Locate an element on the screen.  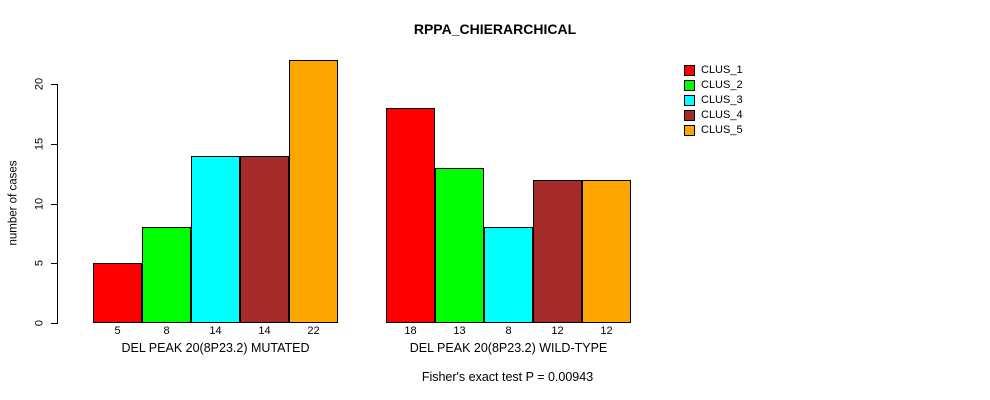
legend: CLUS_1 CLUS_2 CLUS_3 CLUS_4 CLUS_5 is located at coordinates (713, 100).